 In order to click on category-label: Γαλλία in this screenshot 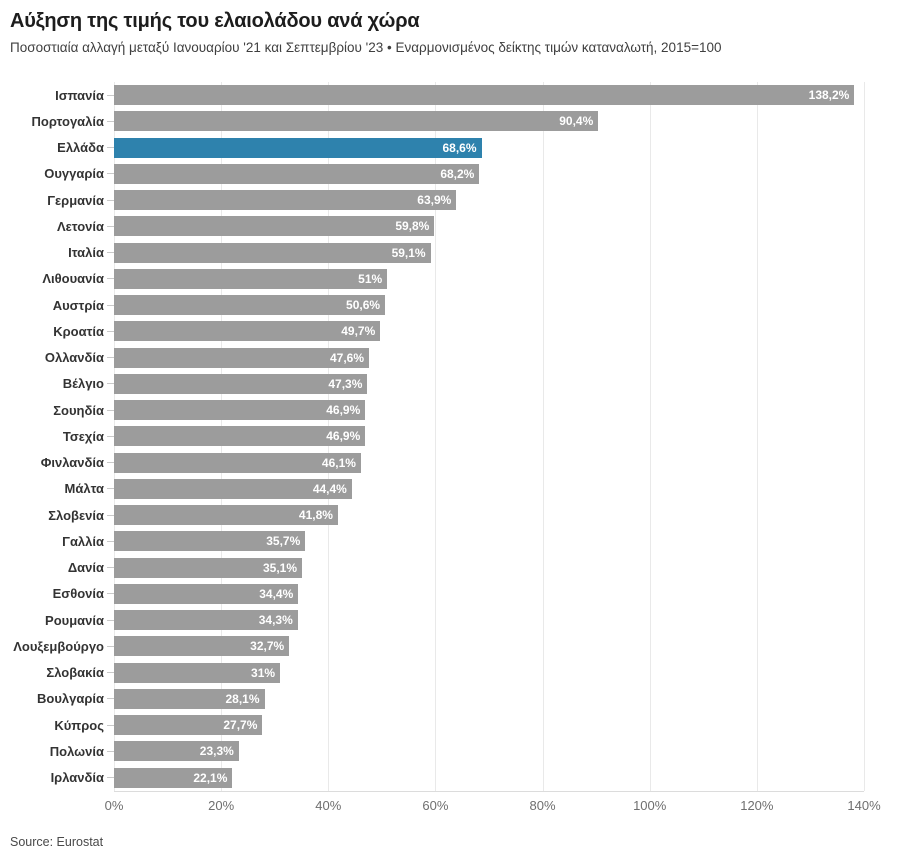, I will do `click(83, 541)`.